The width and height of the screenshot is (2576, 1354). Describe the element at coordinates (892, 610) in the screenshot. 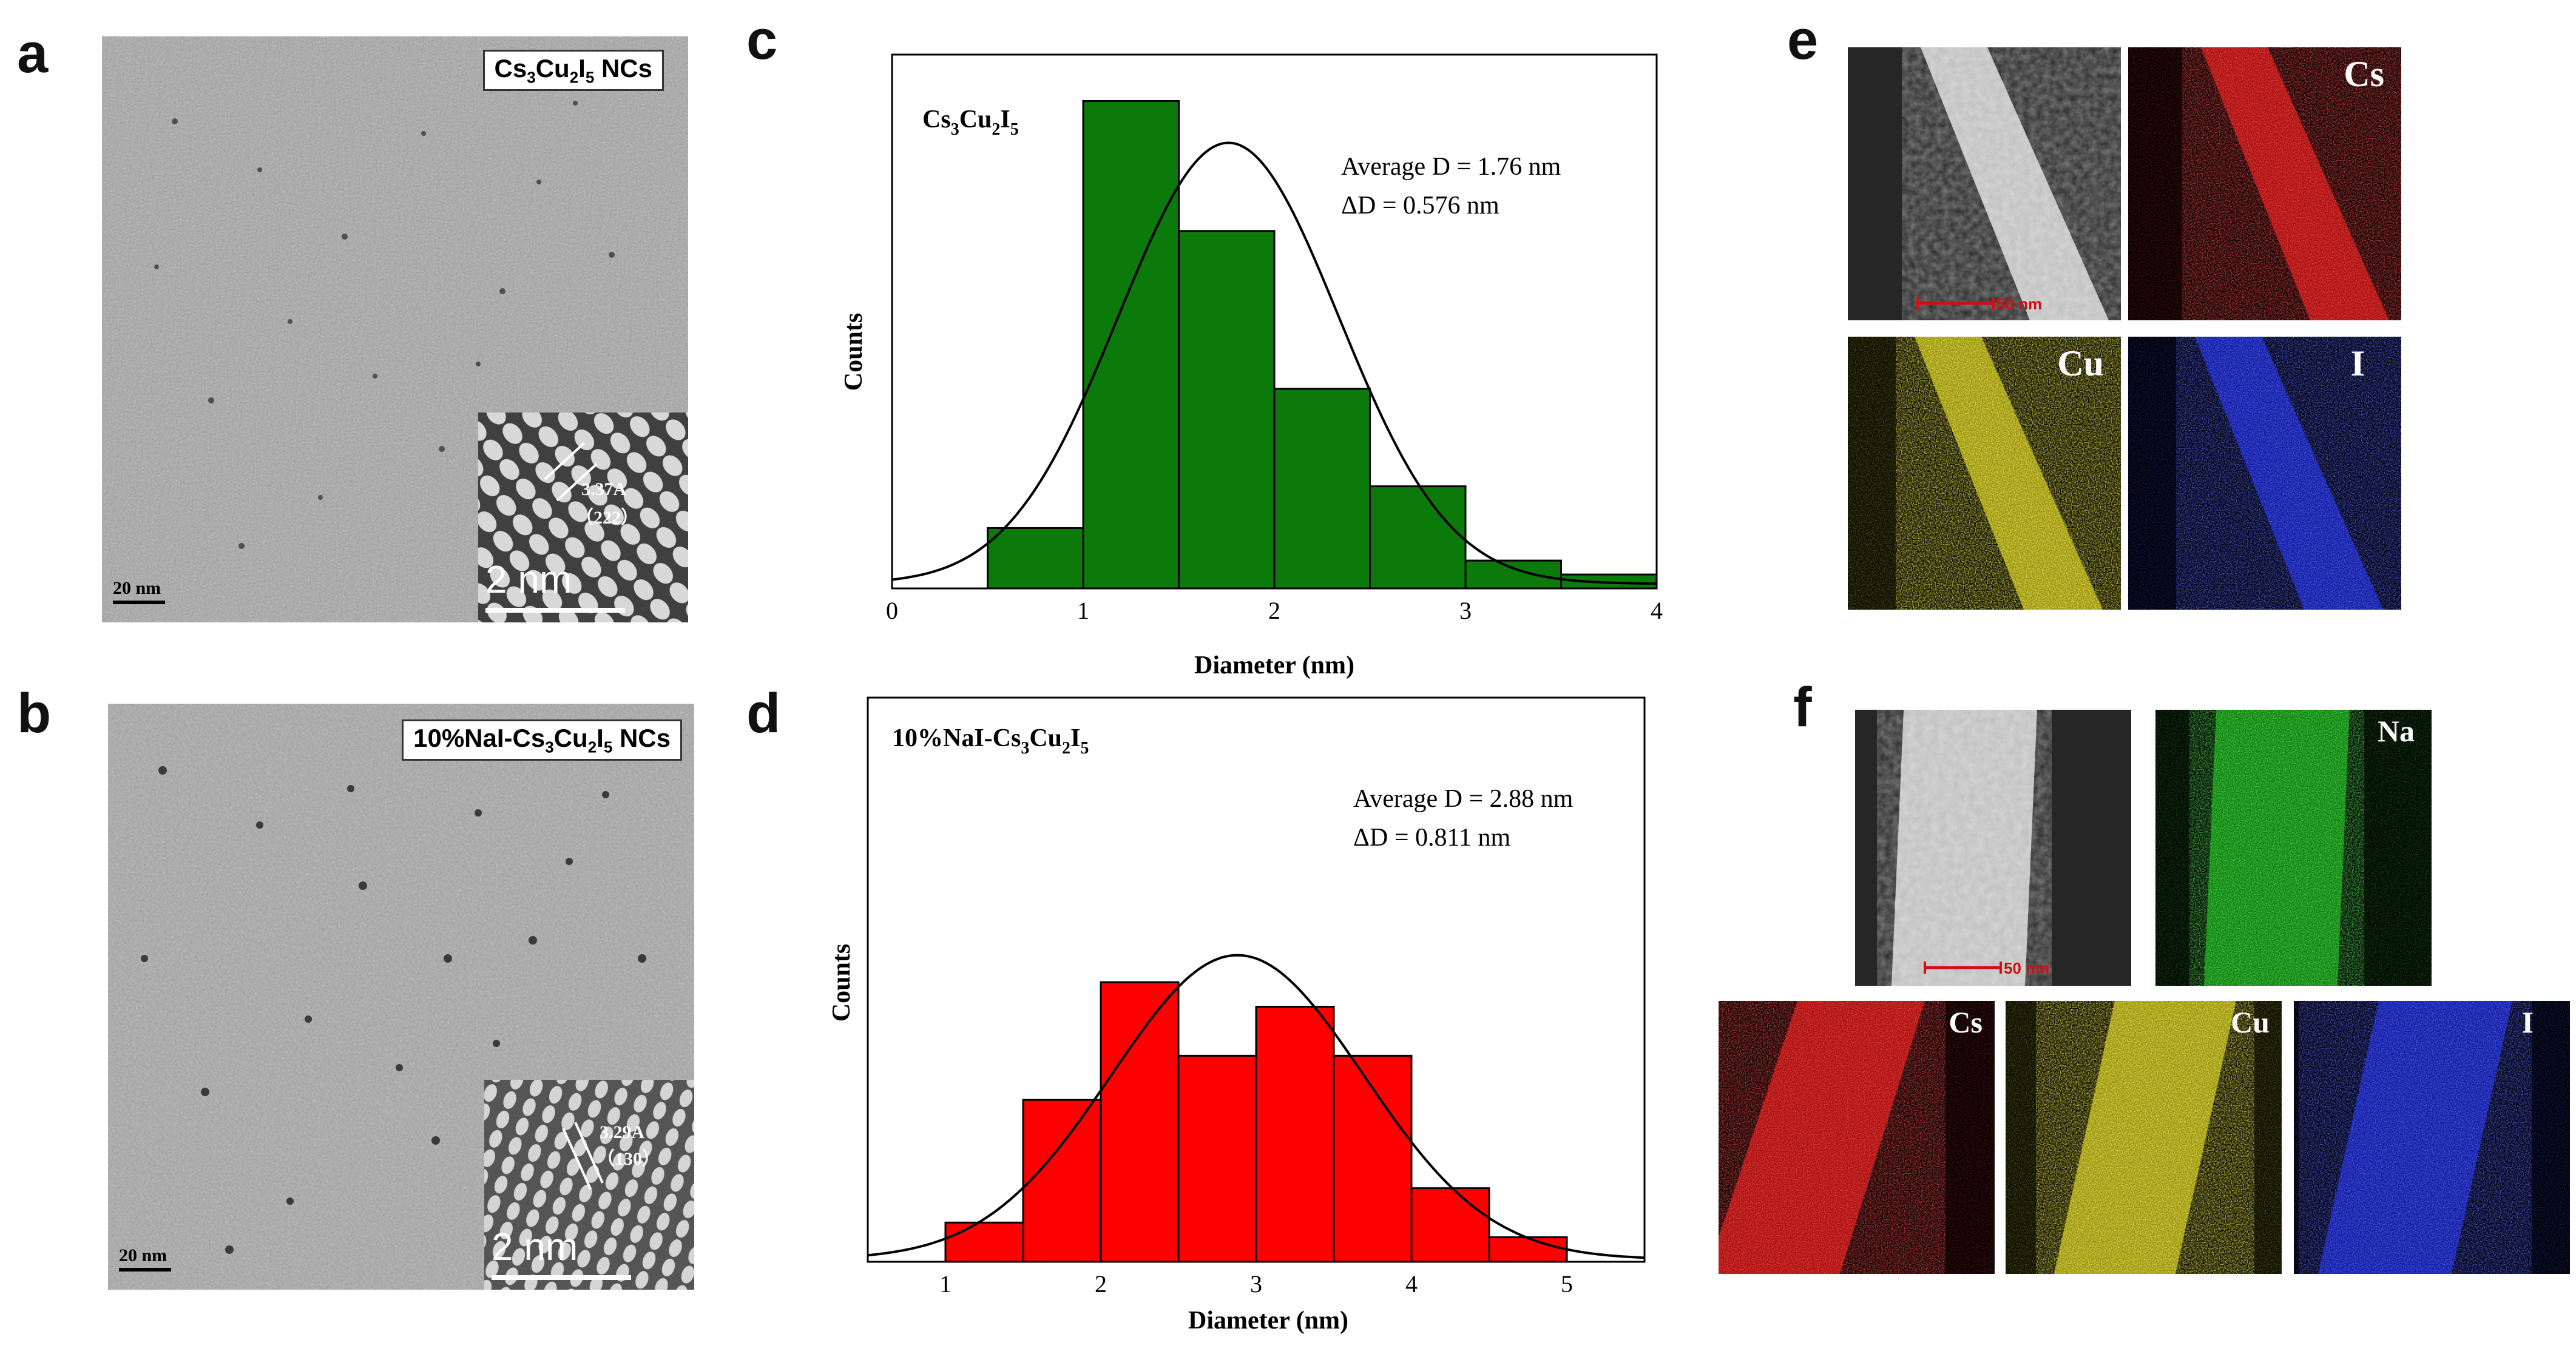

I see `x-tick-label: 0` at that location.